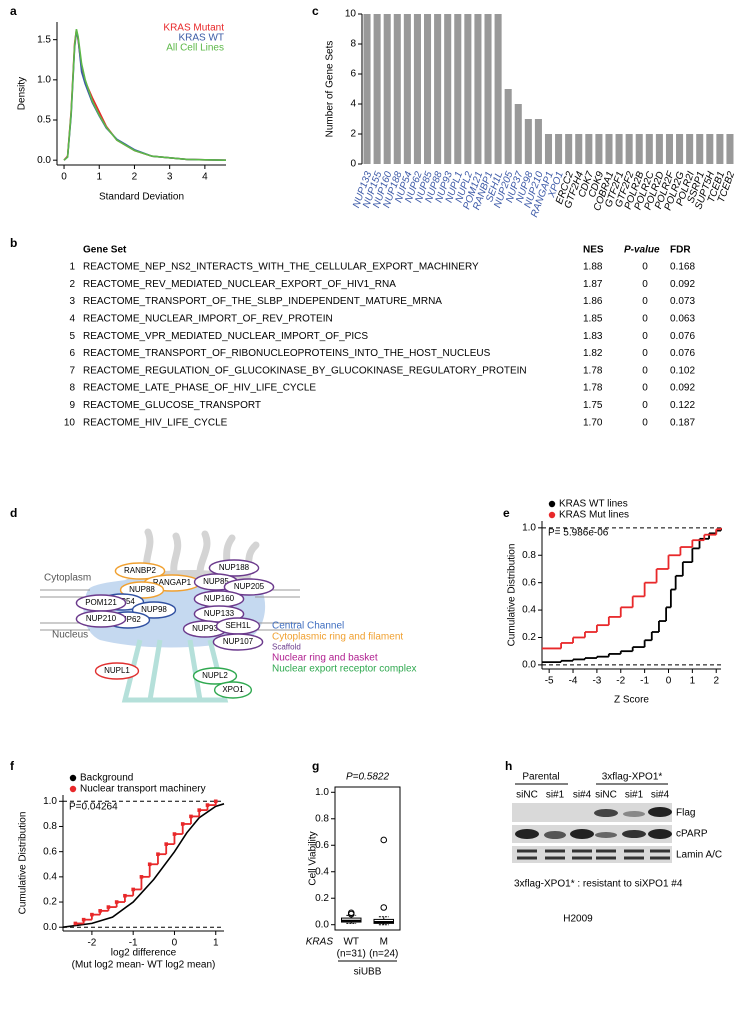 The image size is (747, 1015). Describe the element at coordinates (70, 422) in the screenshot. I see `table-cell: 10` at that location.